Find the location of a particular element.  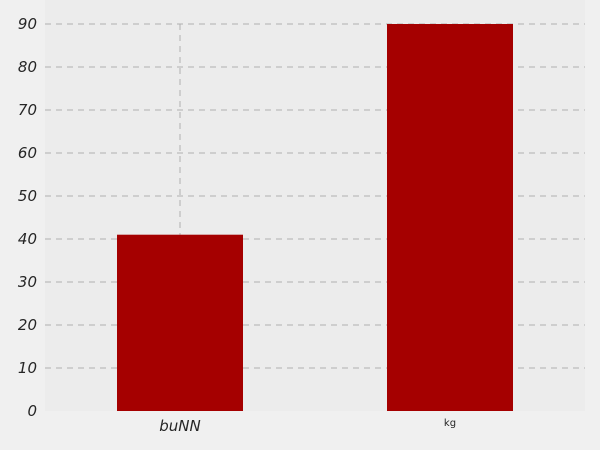

bar-bunn is located at coordinates (180, 322).